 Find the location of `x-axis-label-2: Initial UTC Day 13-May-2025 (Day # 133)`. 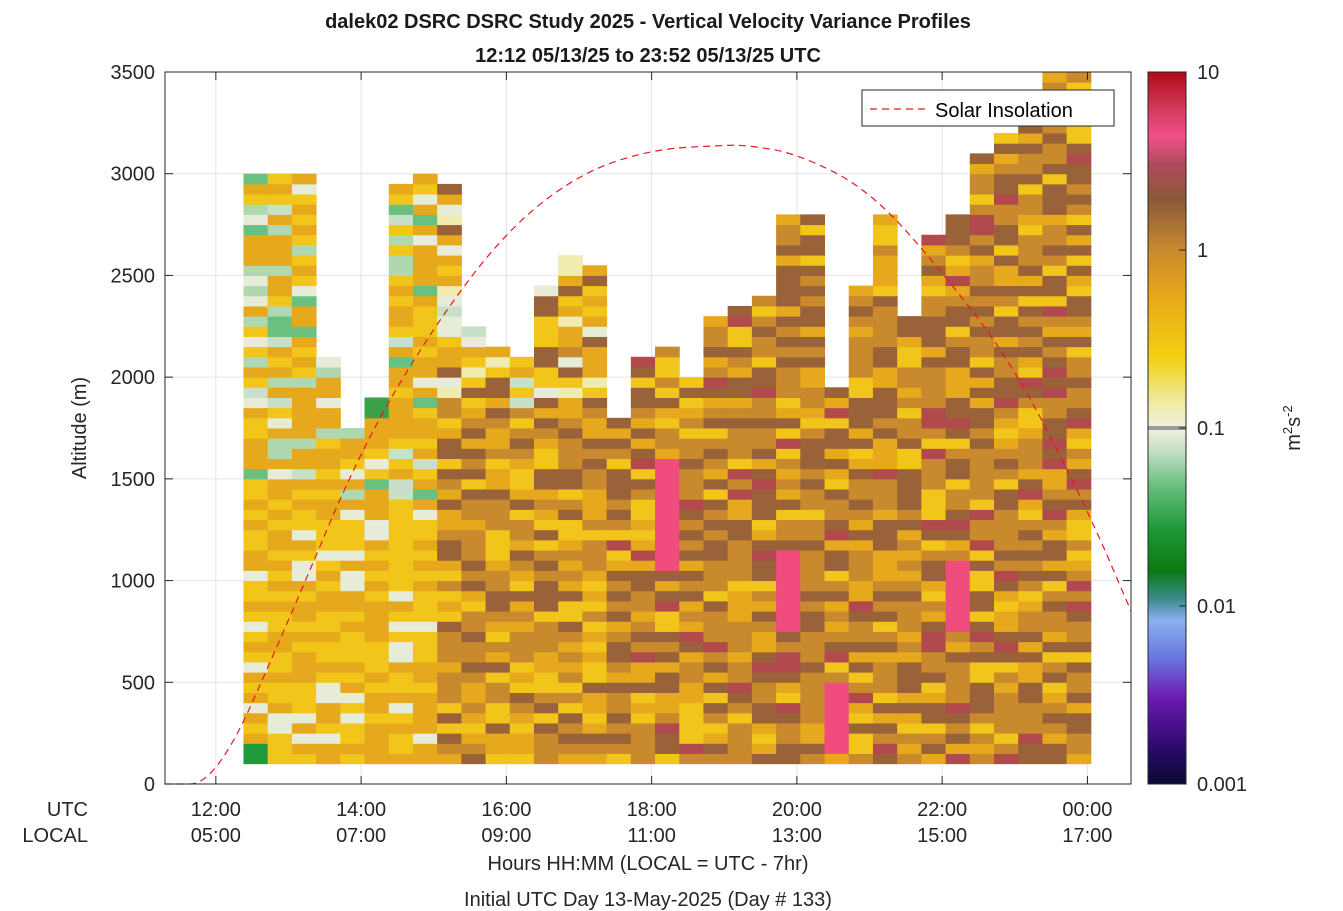

x-axis-label-2: Initial UTC Day 13-May-2025 (Day # 133) is located at coordinates (648, 900).